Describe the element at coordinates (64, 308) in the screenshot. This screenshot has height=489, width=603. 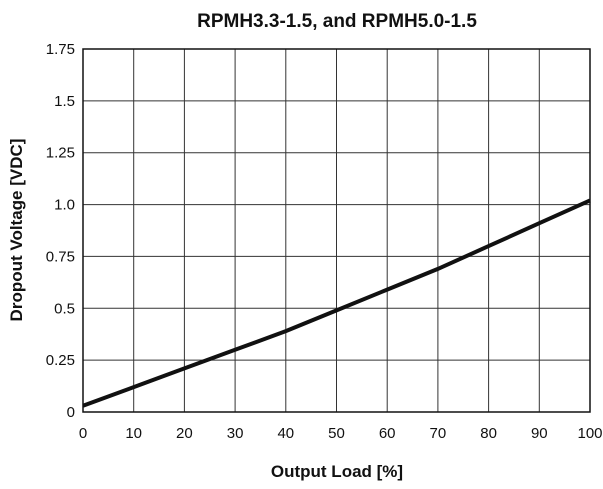
I see `y-tick-label: 0.5` at that location.